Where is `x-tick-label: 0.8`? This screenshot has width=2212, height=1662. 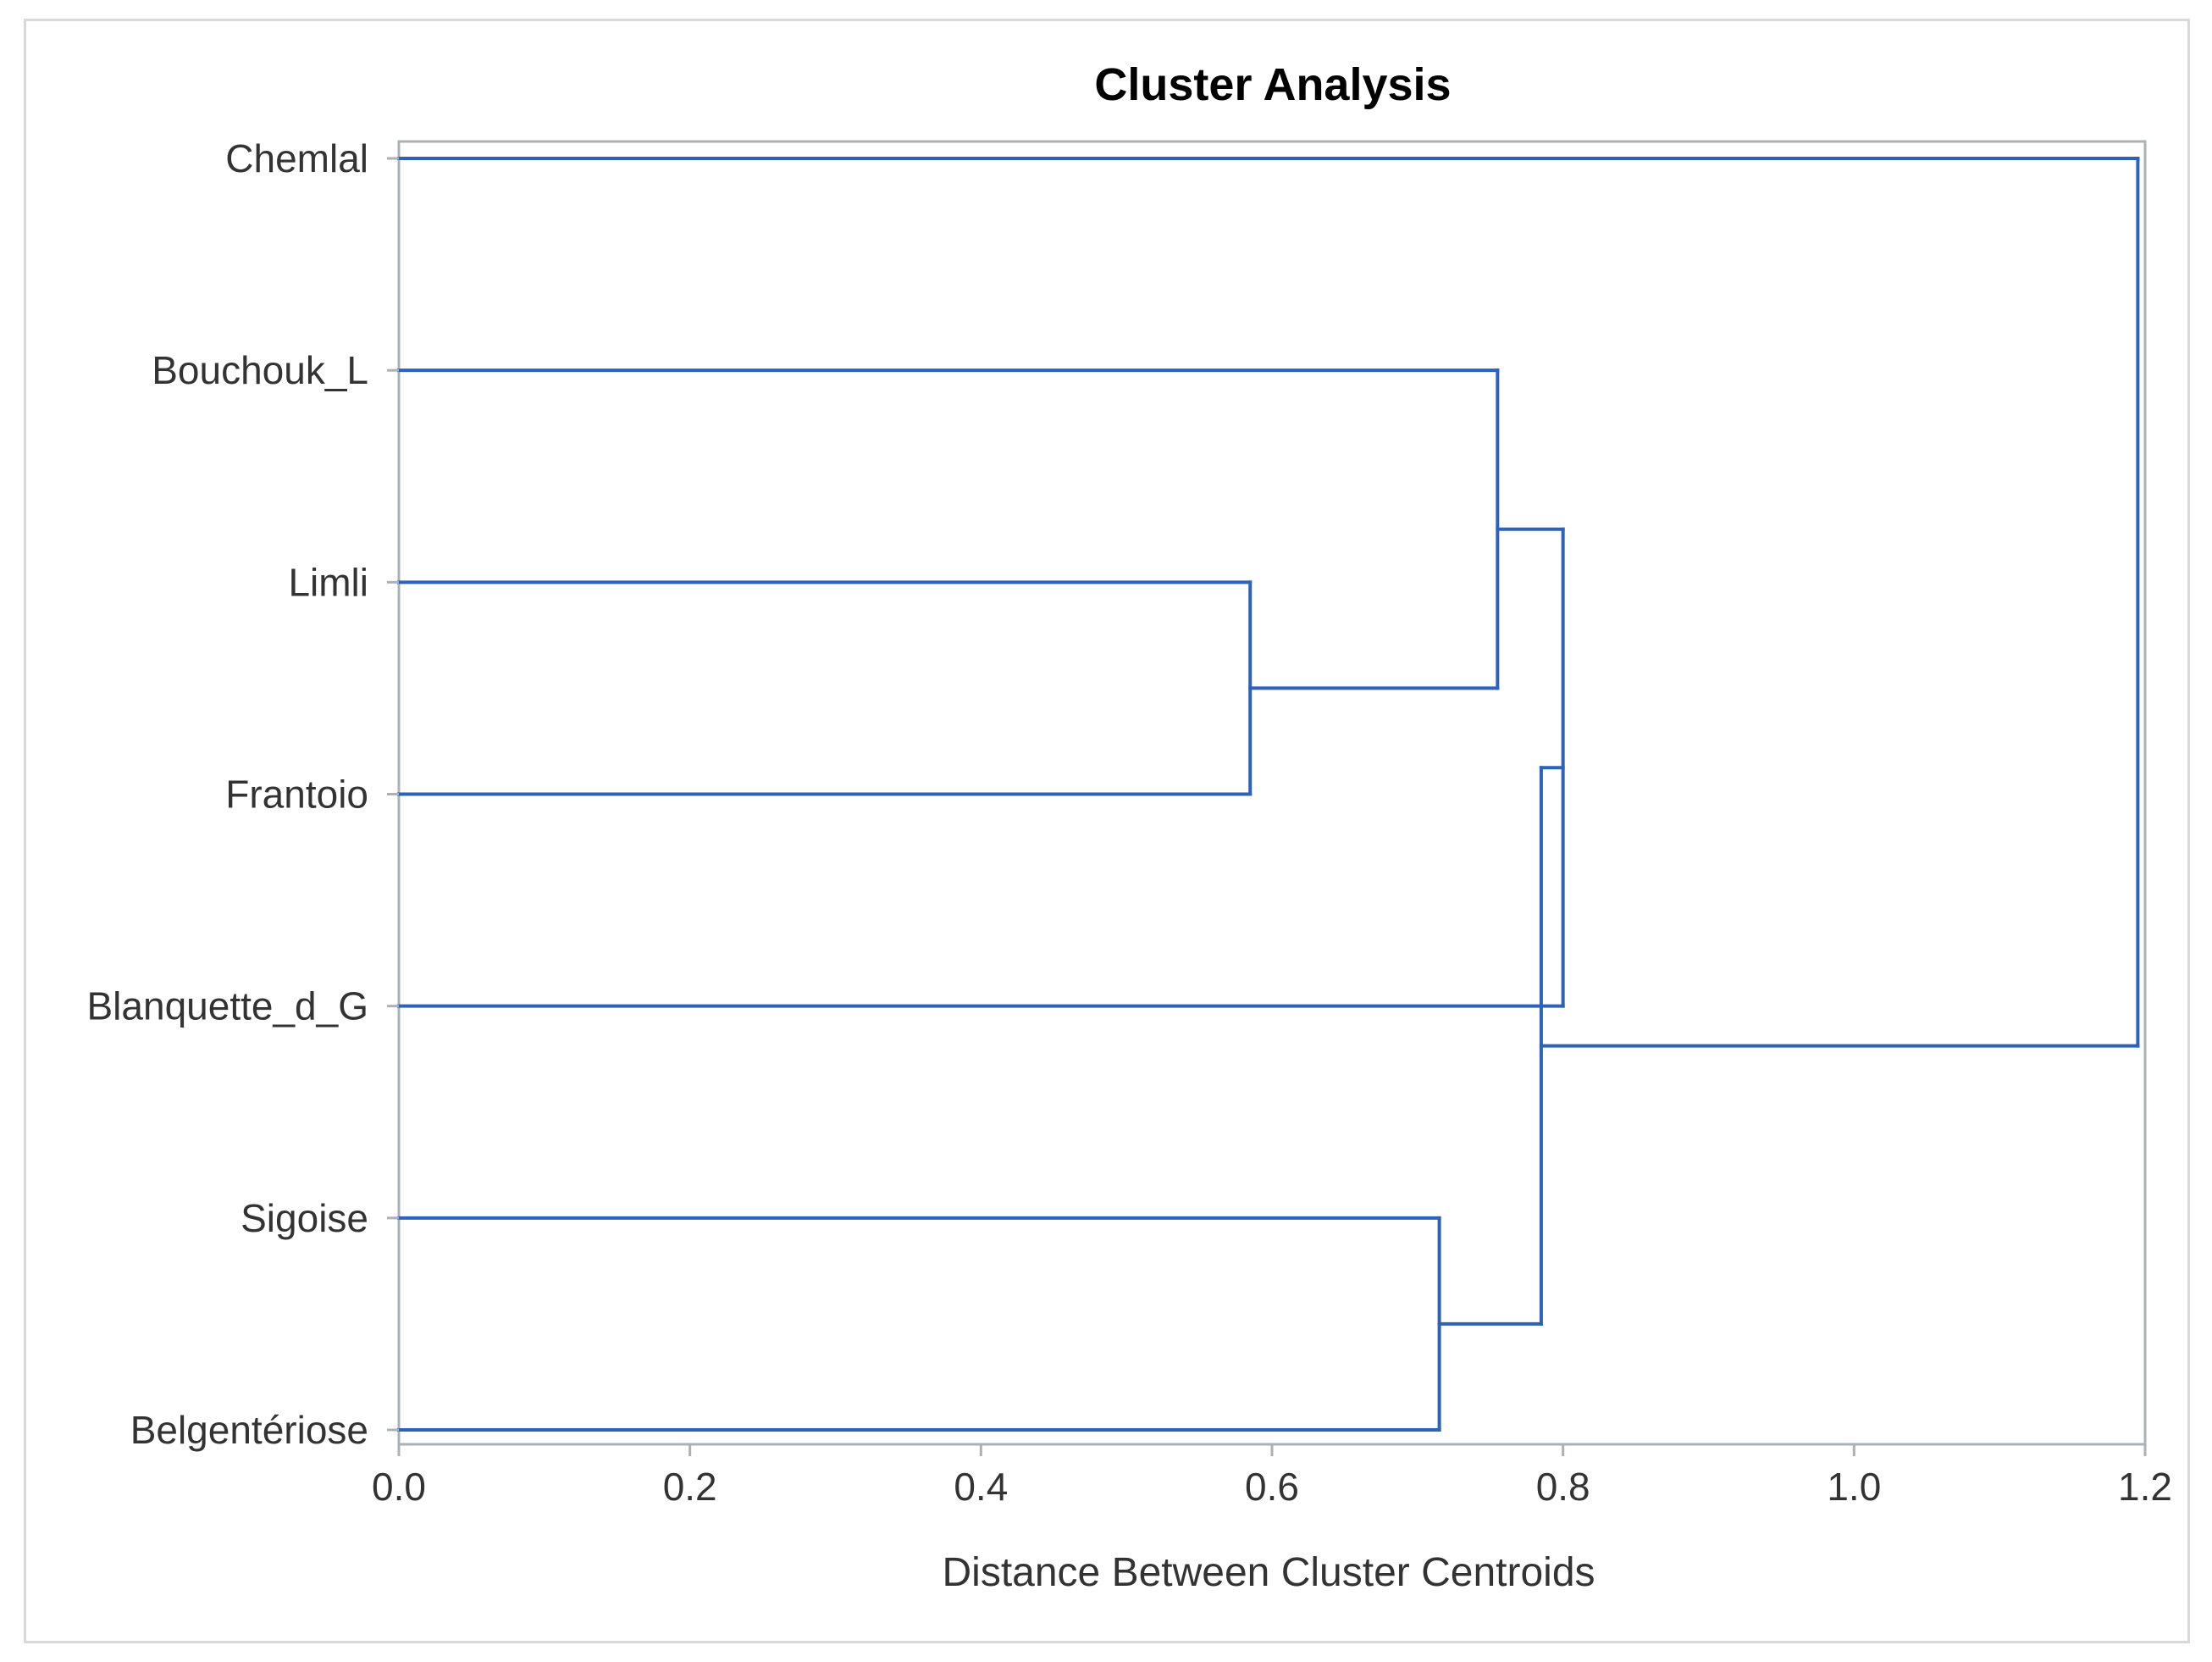 x-tick-label: 0.8 is located at coordinates (1563, 1487).